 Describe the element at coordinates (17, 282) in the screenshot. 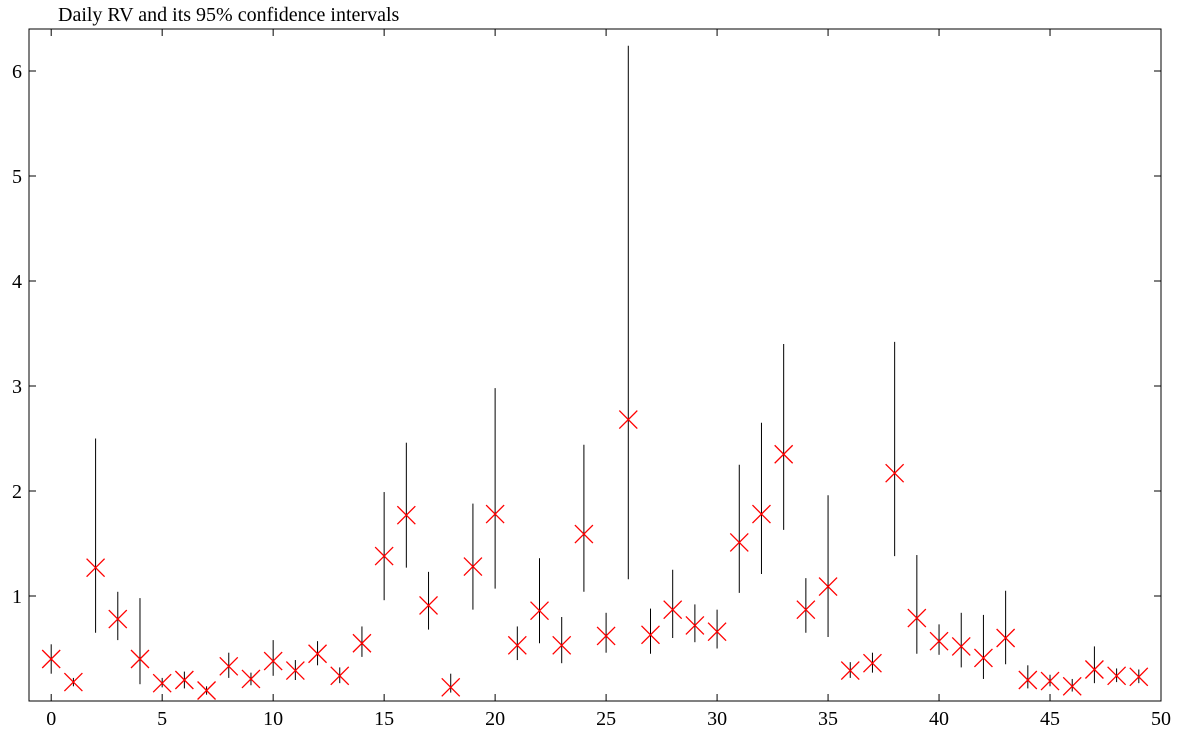

I see `y-tick-label: 4` at that location.